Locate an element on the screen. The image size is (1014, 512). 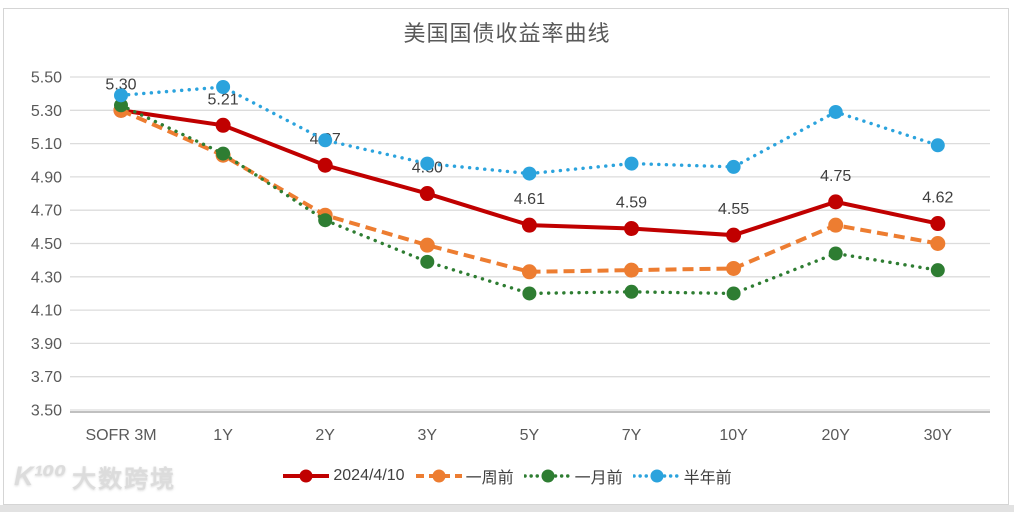
y-axis-tick-label: 5.10 is located at coordinates (46, 144).